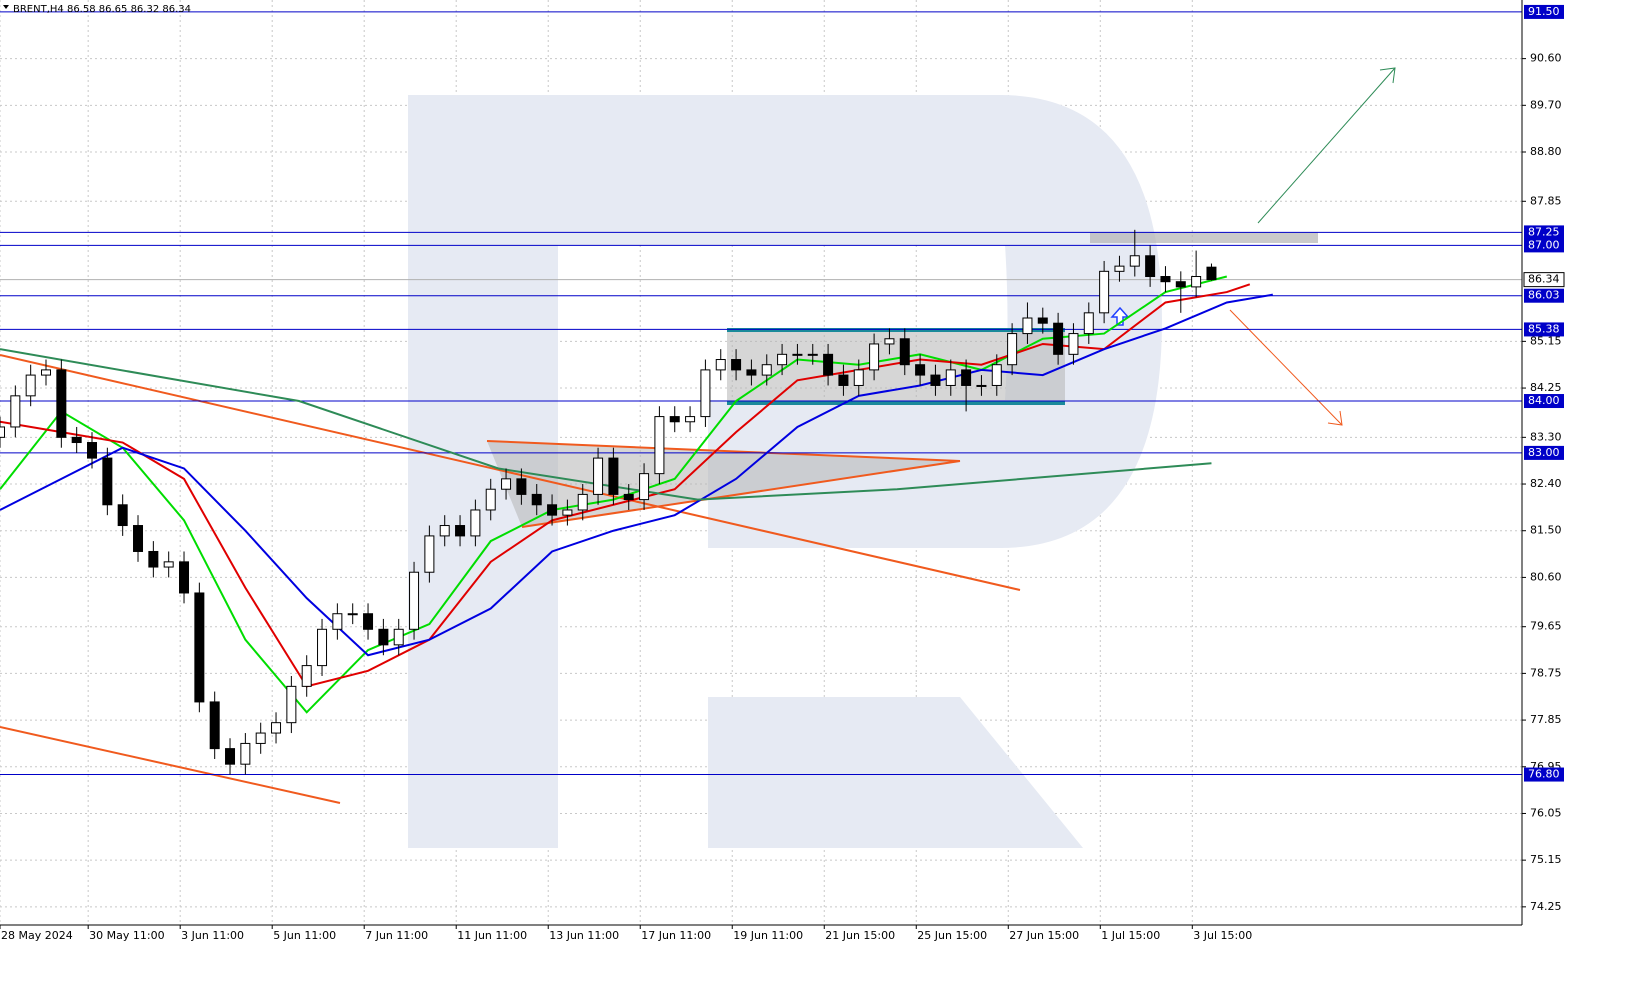 This screenshot has width=1641, height=990. I want to click on y-tick-label: 81.50, so click(1546, 530).